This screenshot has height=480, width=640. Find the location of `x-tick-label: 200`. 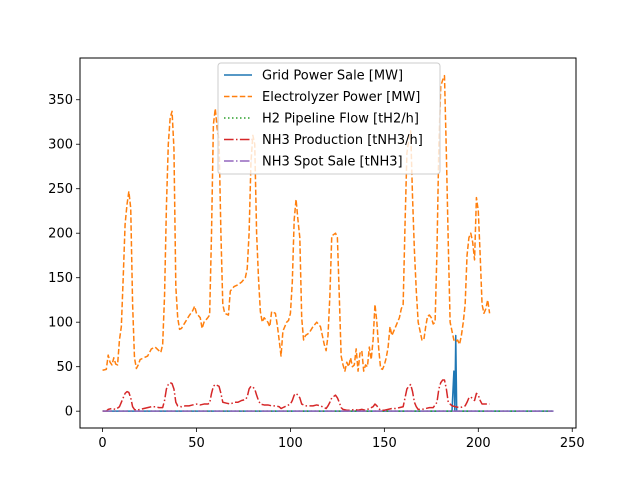

x-tick-label: 200 is located at coordinates (478, 443).